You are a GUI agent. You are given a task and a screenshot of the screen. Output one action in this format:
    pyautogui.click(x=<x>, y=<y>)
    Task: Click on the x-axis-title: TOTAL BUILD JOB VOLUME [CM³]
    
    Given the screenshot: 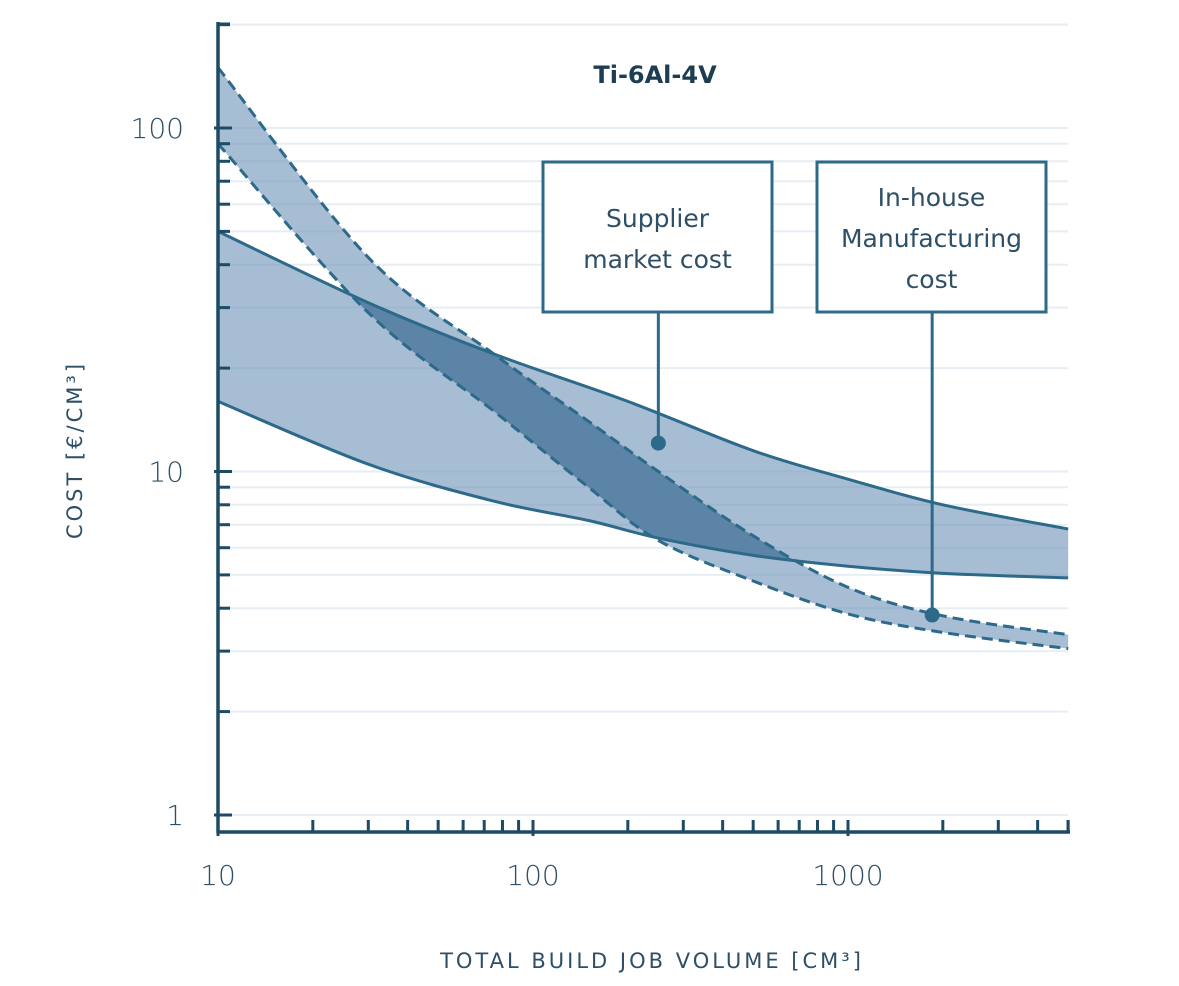 What is the action you would take?
    pyautogui.click(x=651, y=961)
    